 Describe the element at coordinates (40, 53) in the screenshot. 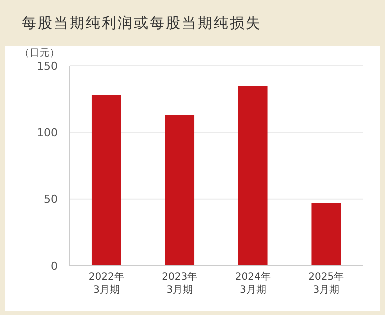

I see `y-axis-title: （日元）` at that location.